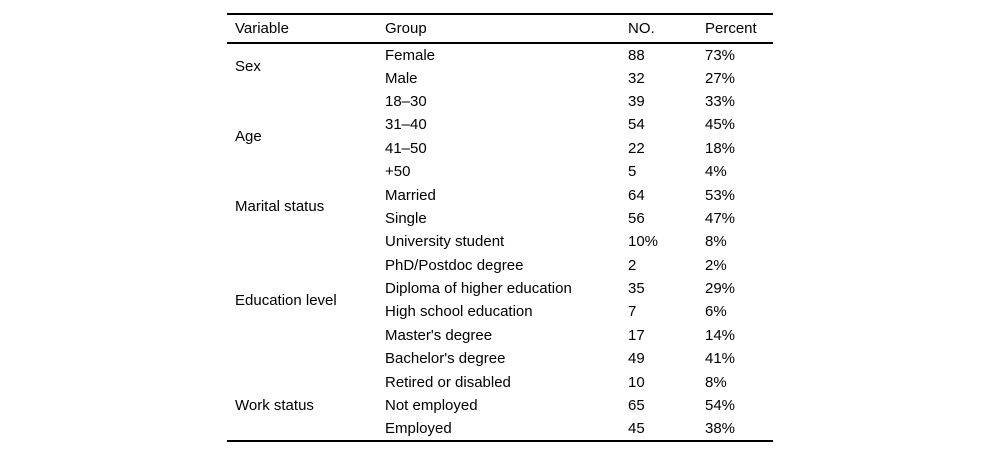 This screenshot has width=1000, height=461. What do you see at coordinates (636, 406) in the screenshot?
I see `no-cell: 65` at bounding box center [636, 406].